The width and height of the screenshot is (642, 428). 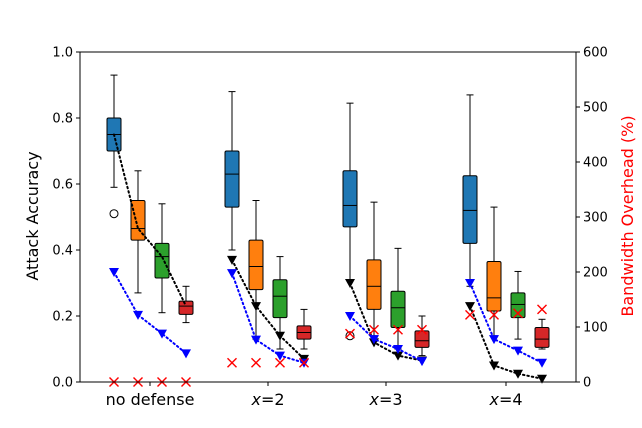 I want to click on y-tick-label-right: 400, so click(x=595, y=163).